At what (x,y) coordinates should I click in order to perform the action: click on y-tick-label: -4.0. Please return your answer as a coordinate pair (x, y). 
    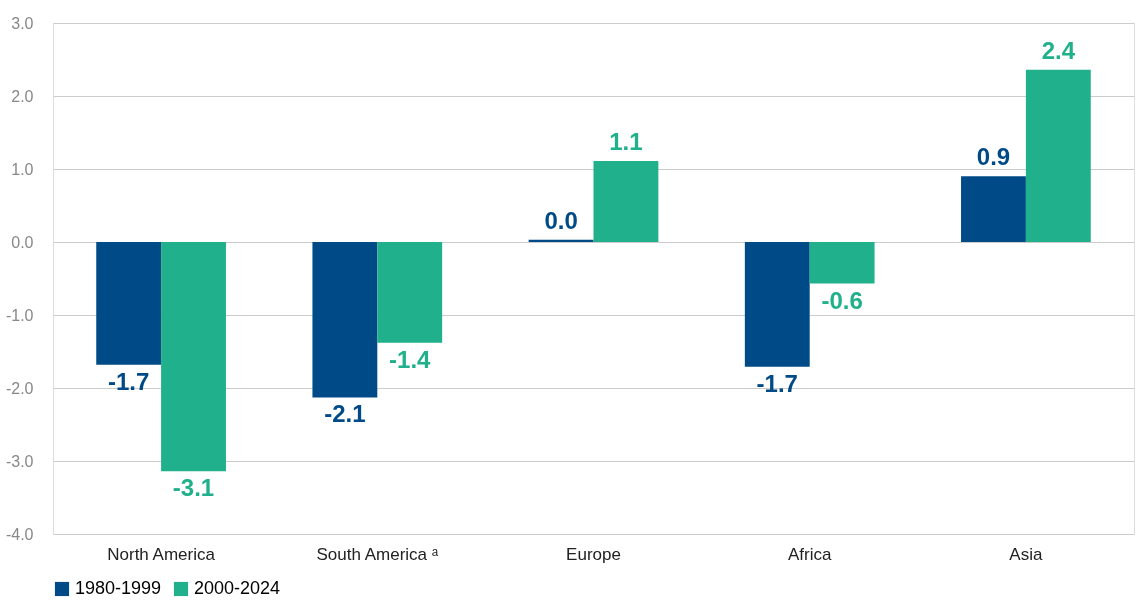
    Looking at the image, I should click on (19, 534).